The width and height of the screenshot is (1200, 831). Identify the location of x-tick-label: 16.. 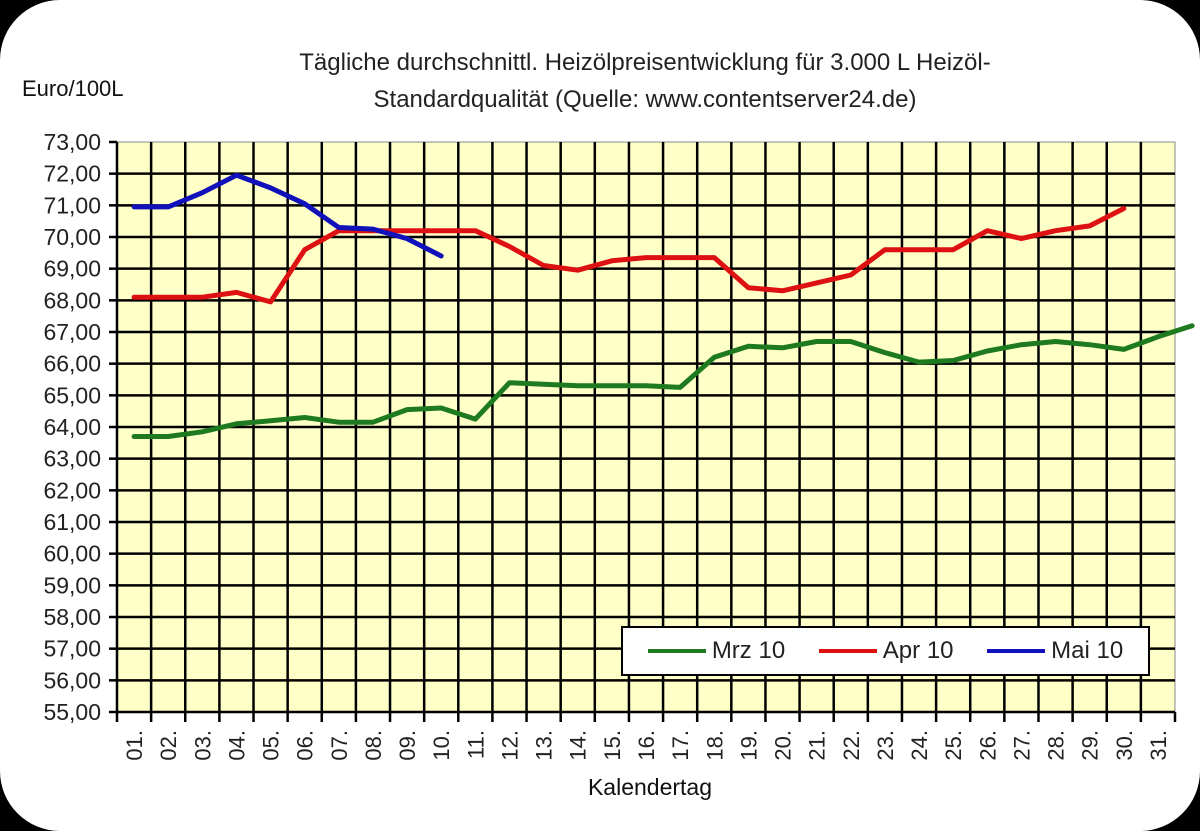
(646, 745).